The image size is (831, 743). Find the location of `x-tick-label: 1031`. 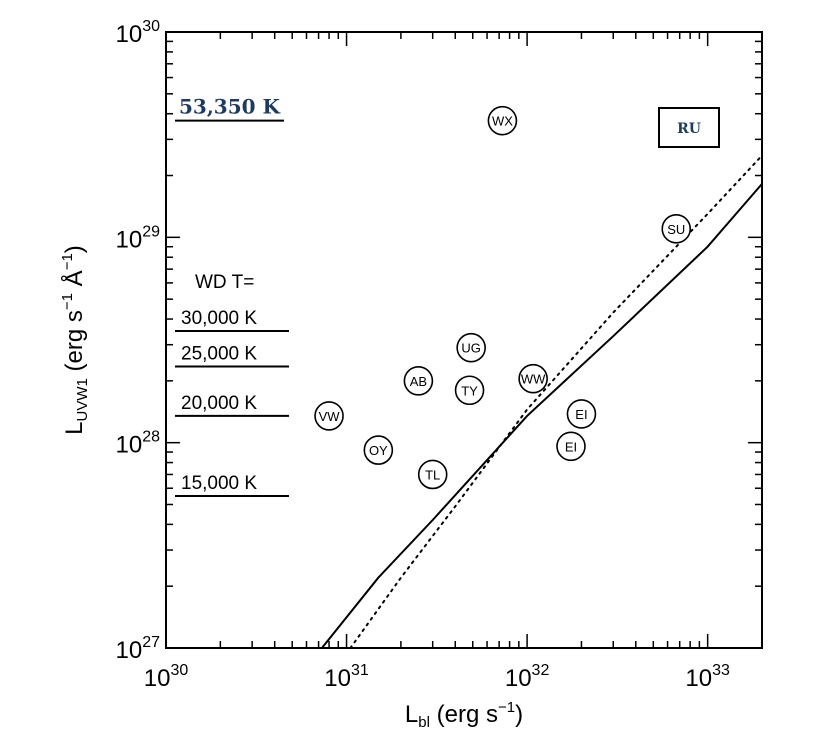

x-tick-label: 1031 is located at coordinates (346, 677).